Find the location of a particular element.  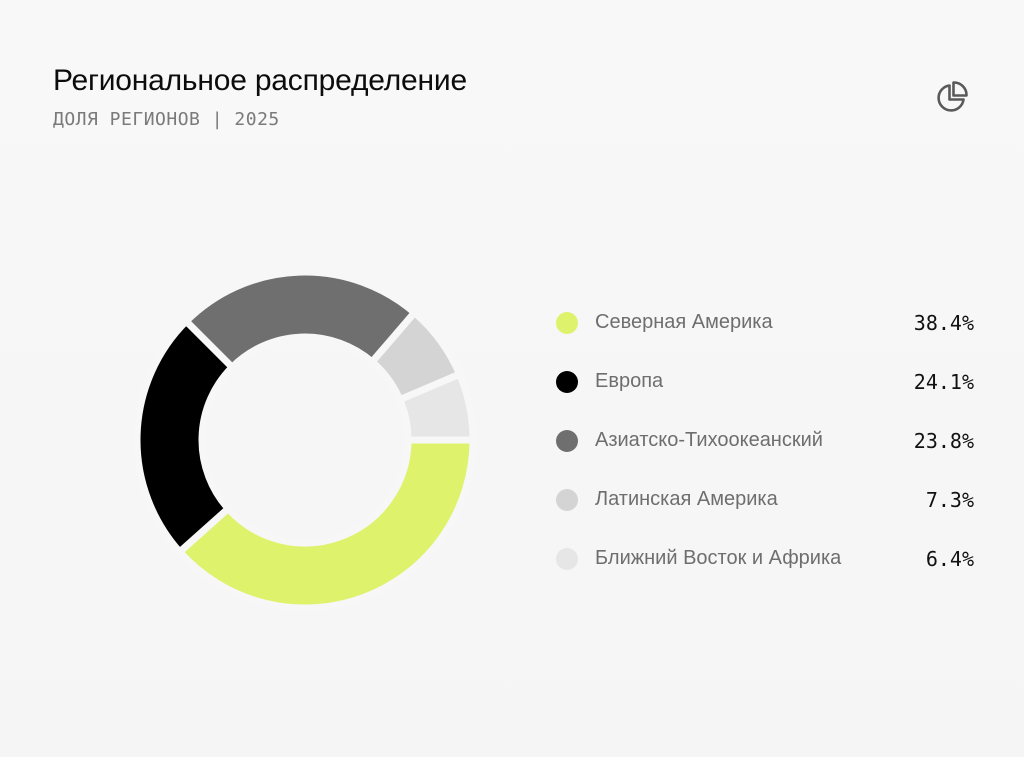

legend-item: Латинская Америка 7.3% is located at coordinates (765, 499).